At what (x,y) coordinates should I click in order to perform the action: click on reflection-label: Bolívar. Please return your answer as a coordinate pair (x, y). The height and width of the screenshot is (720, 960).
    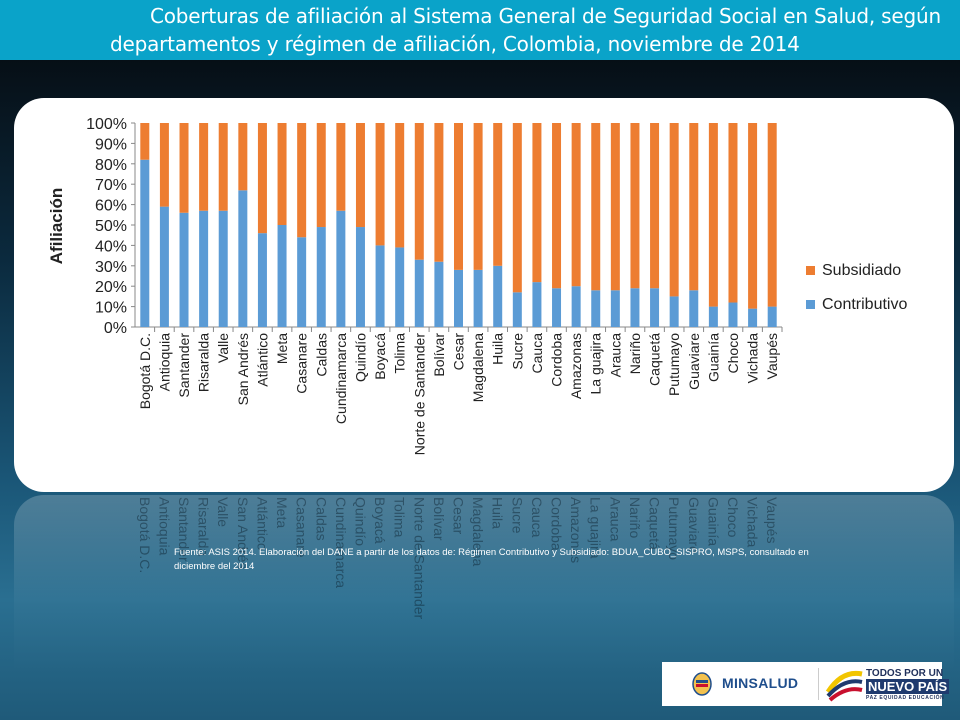
    Looking at the image, I should click on (439, 519).